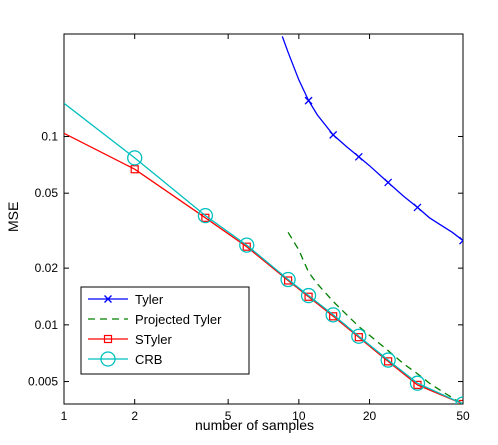  I want to click on legend-label: STyler, so click(154, 339).